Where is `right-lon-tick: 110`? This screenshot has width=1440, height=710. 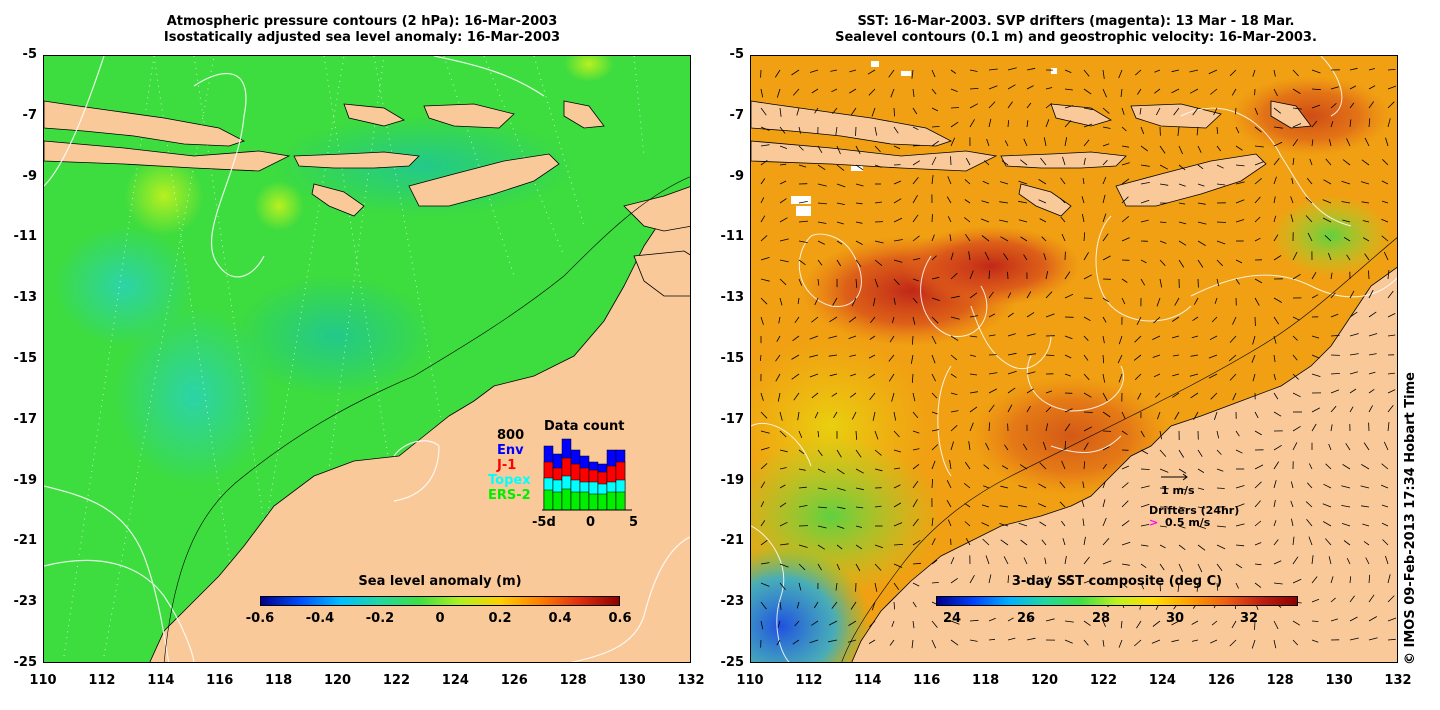
right-lon-tick: 110 is located at coordinates (750, 680).